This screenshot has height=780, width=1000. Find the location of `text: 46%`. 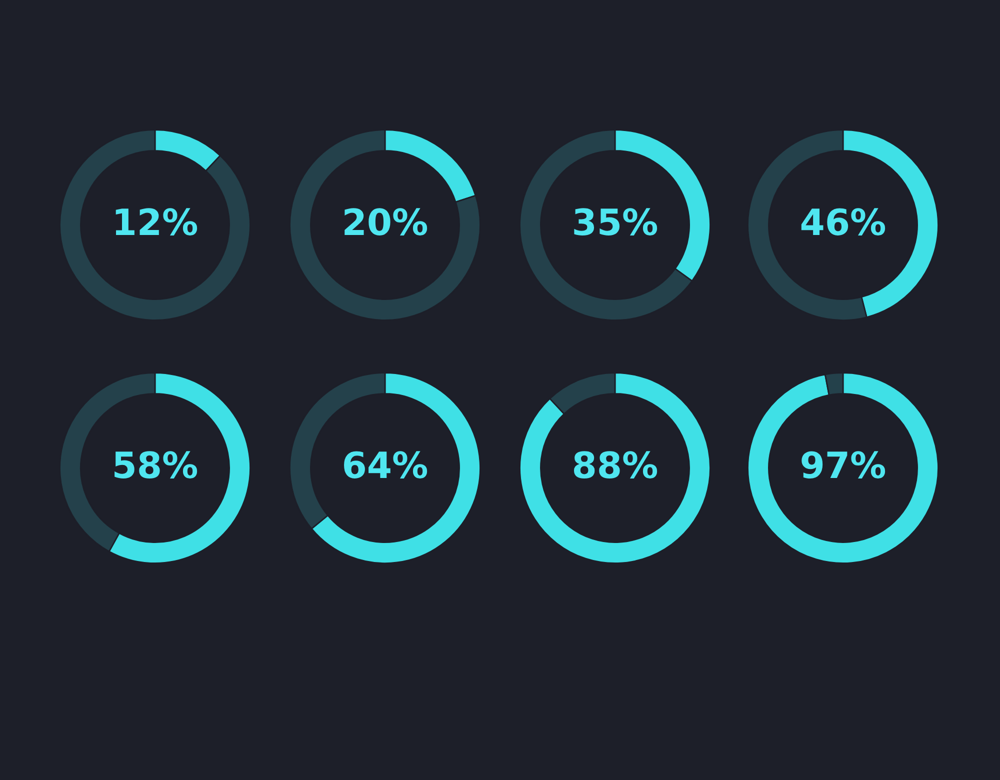

text: 46% is located at coordinates (843, 222).